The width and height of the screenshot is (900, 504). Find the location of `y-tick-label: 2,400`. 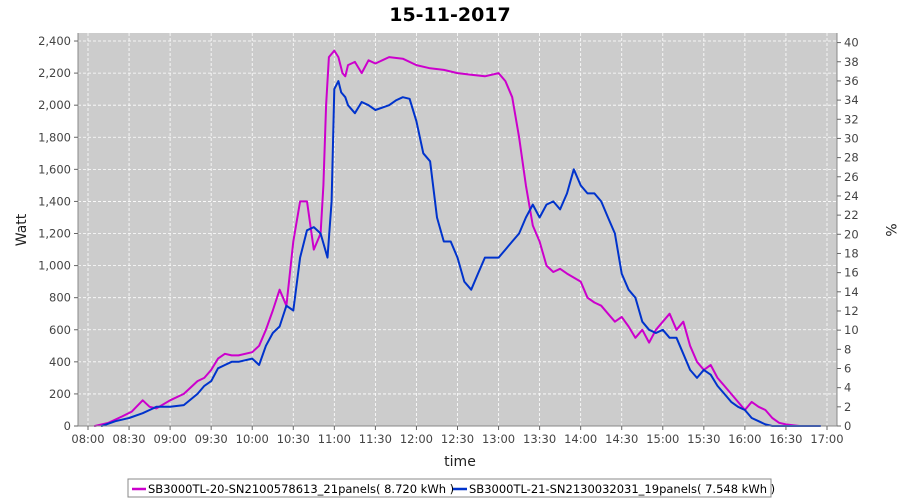

y-tick-label: 2,400 is located at coordinates (54, 41).